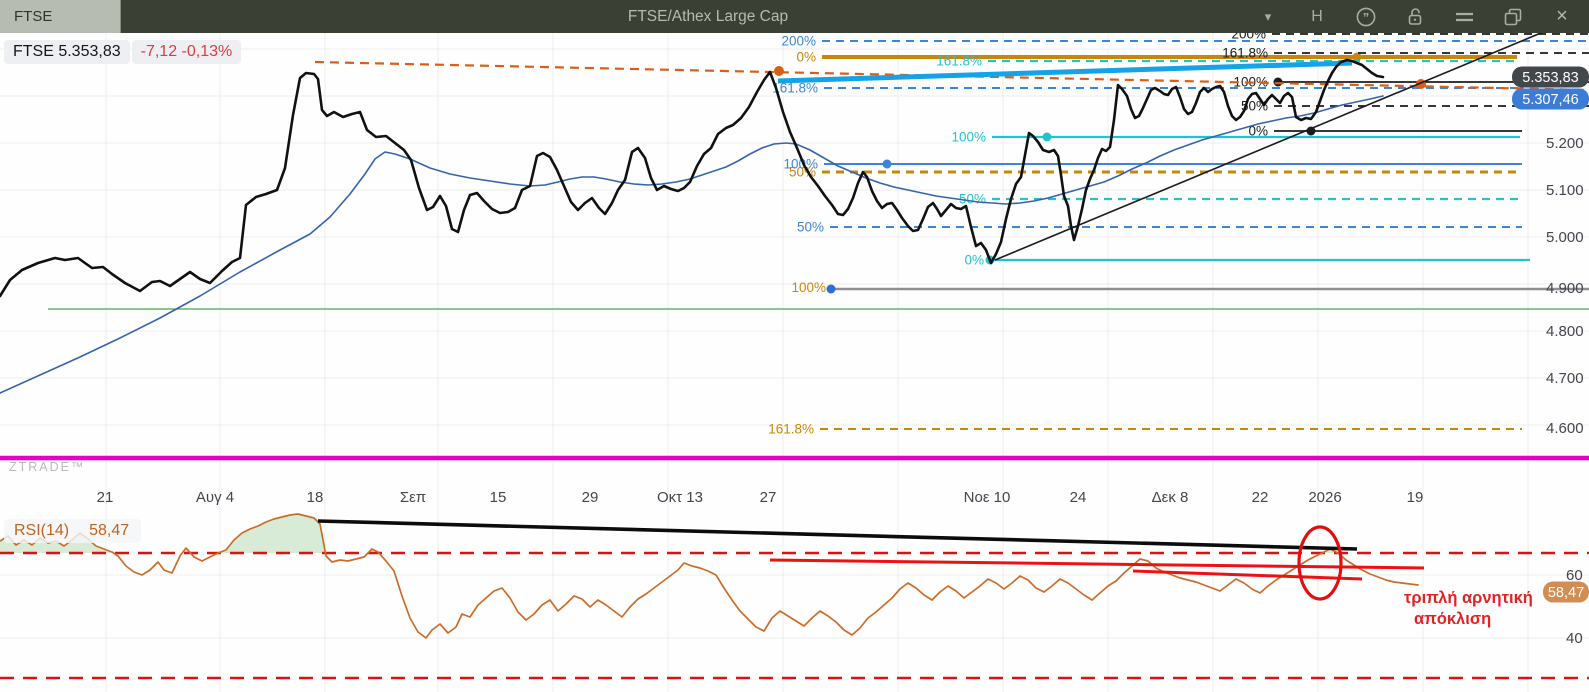 The width and height of the screenshot is (1589, 692). What do you see at coordinates (42, 530) in the screenshot?
I see `rsi-label: RSI(14)` at bounding box center [42, 530].